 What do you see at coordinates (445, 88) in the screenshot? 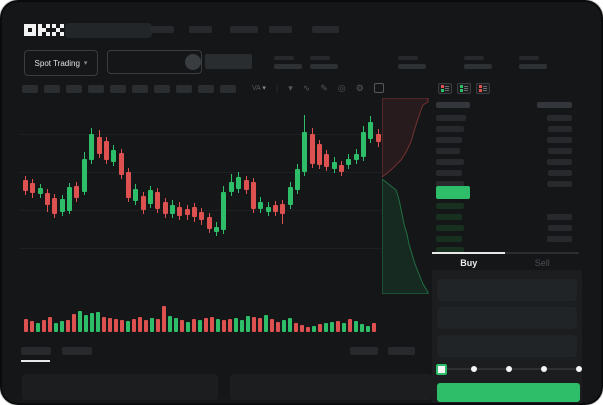
I see `orderbook-both-icon` at bounding box center [445, 88].